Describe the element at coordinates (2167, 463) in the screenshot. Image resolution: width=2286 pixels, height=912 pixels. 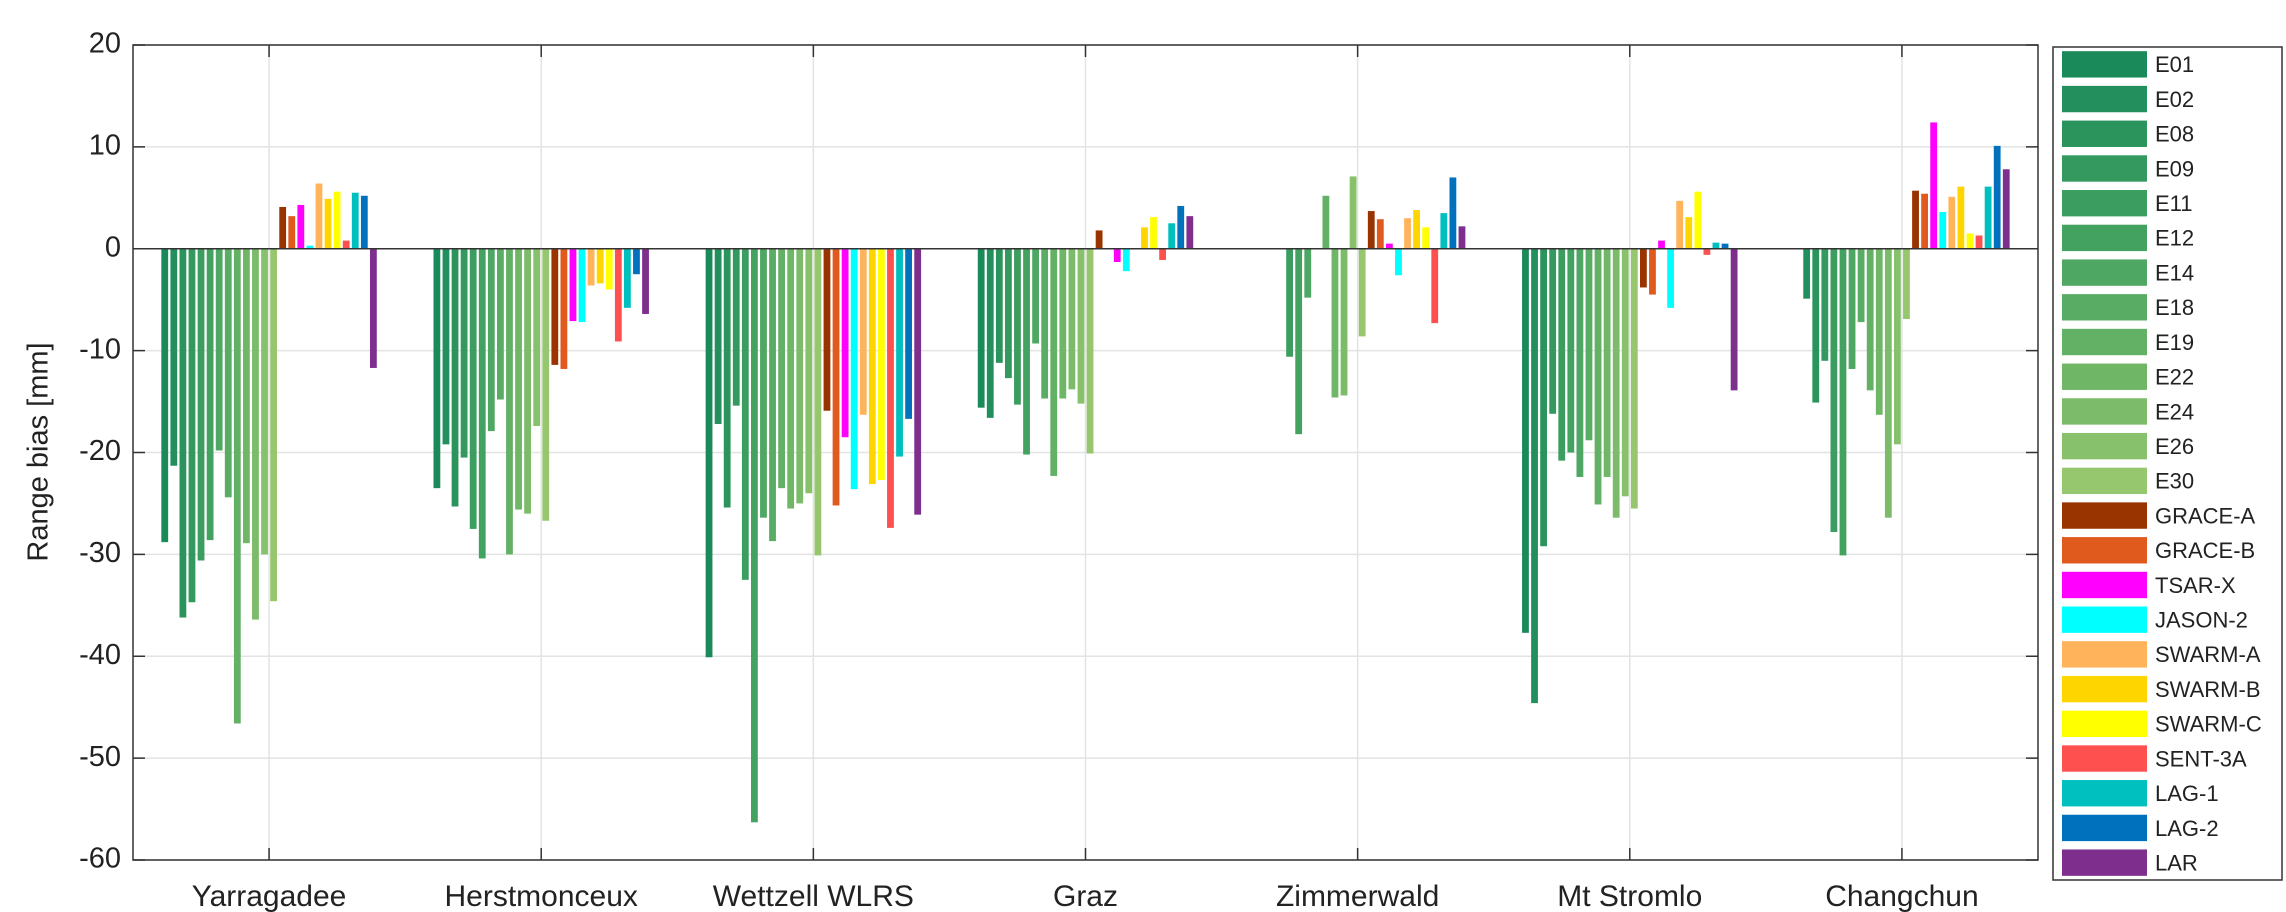
I see `legend-box` at that location.